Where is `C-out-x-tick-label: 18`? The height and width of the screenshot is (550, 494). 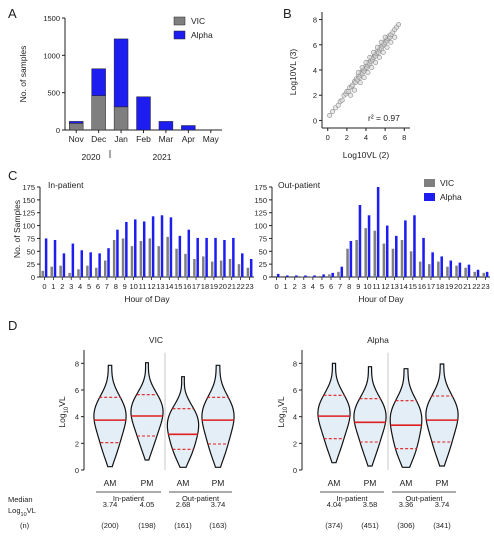 C-out-x-tick-label: 18 is located at coordinates (440, 286).